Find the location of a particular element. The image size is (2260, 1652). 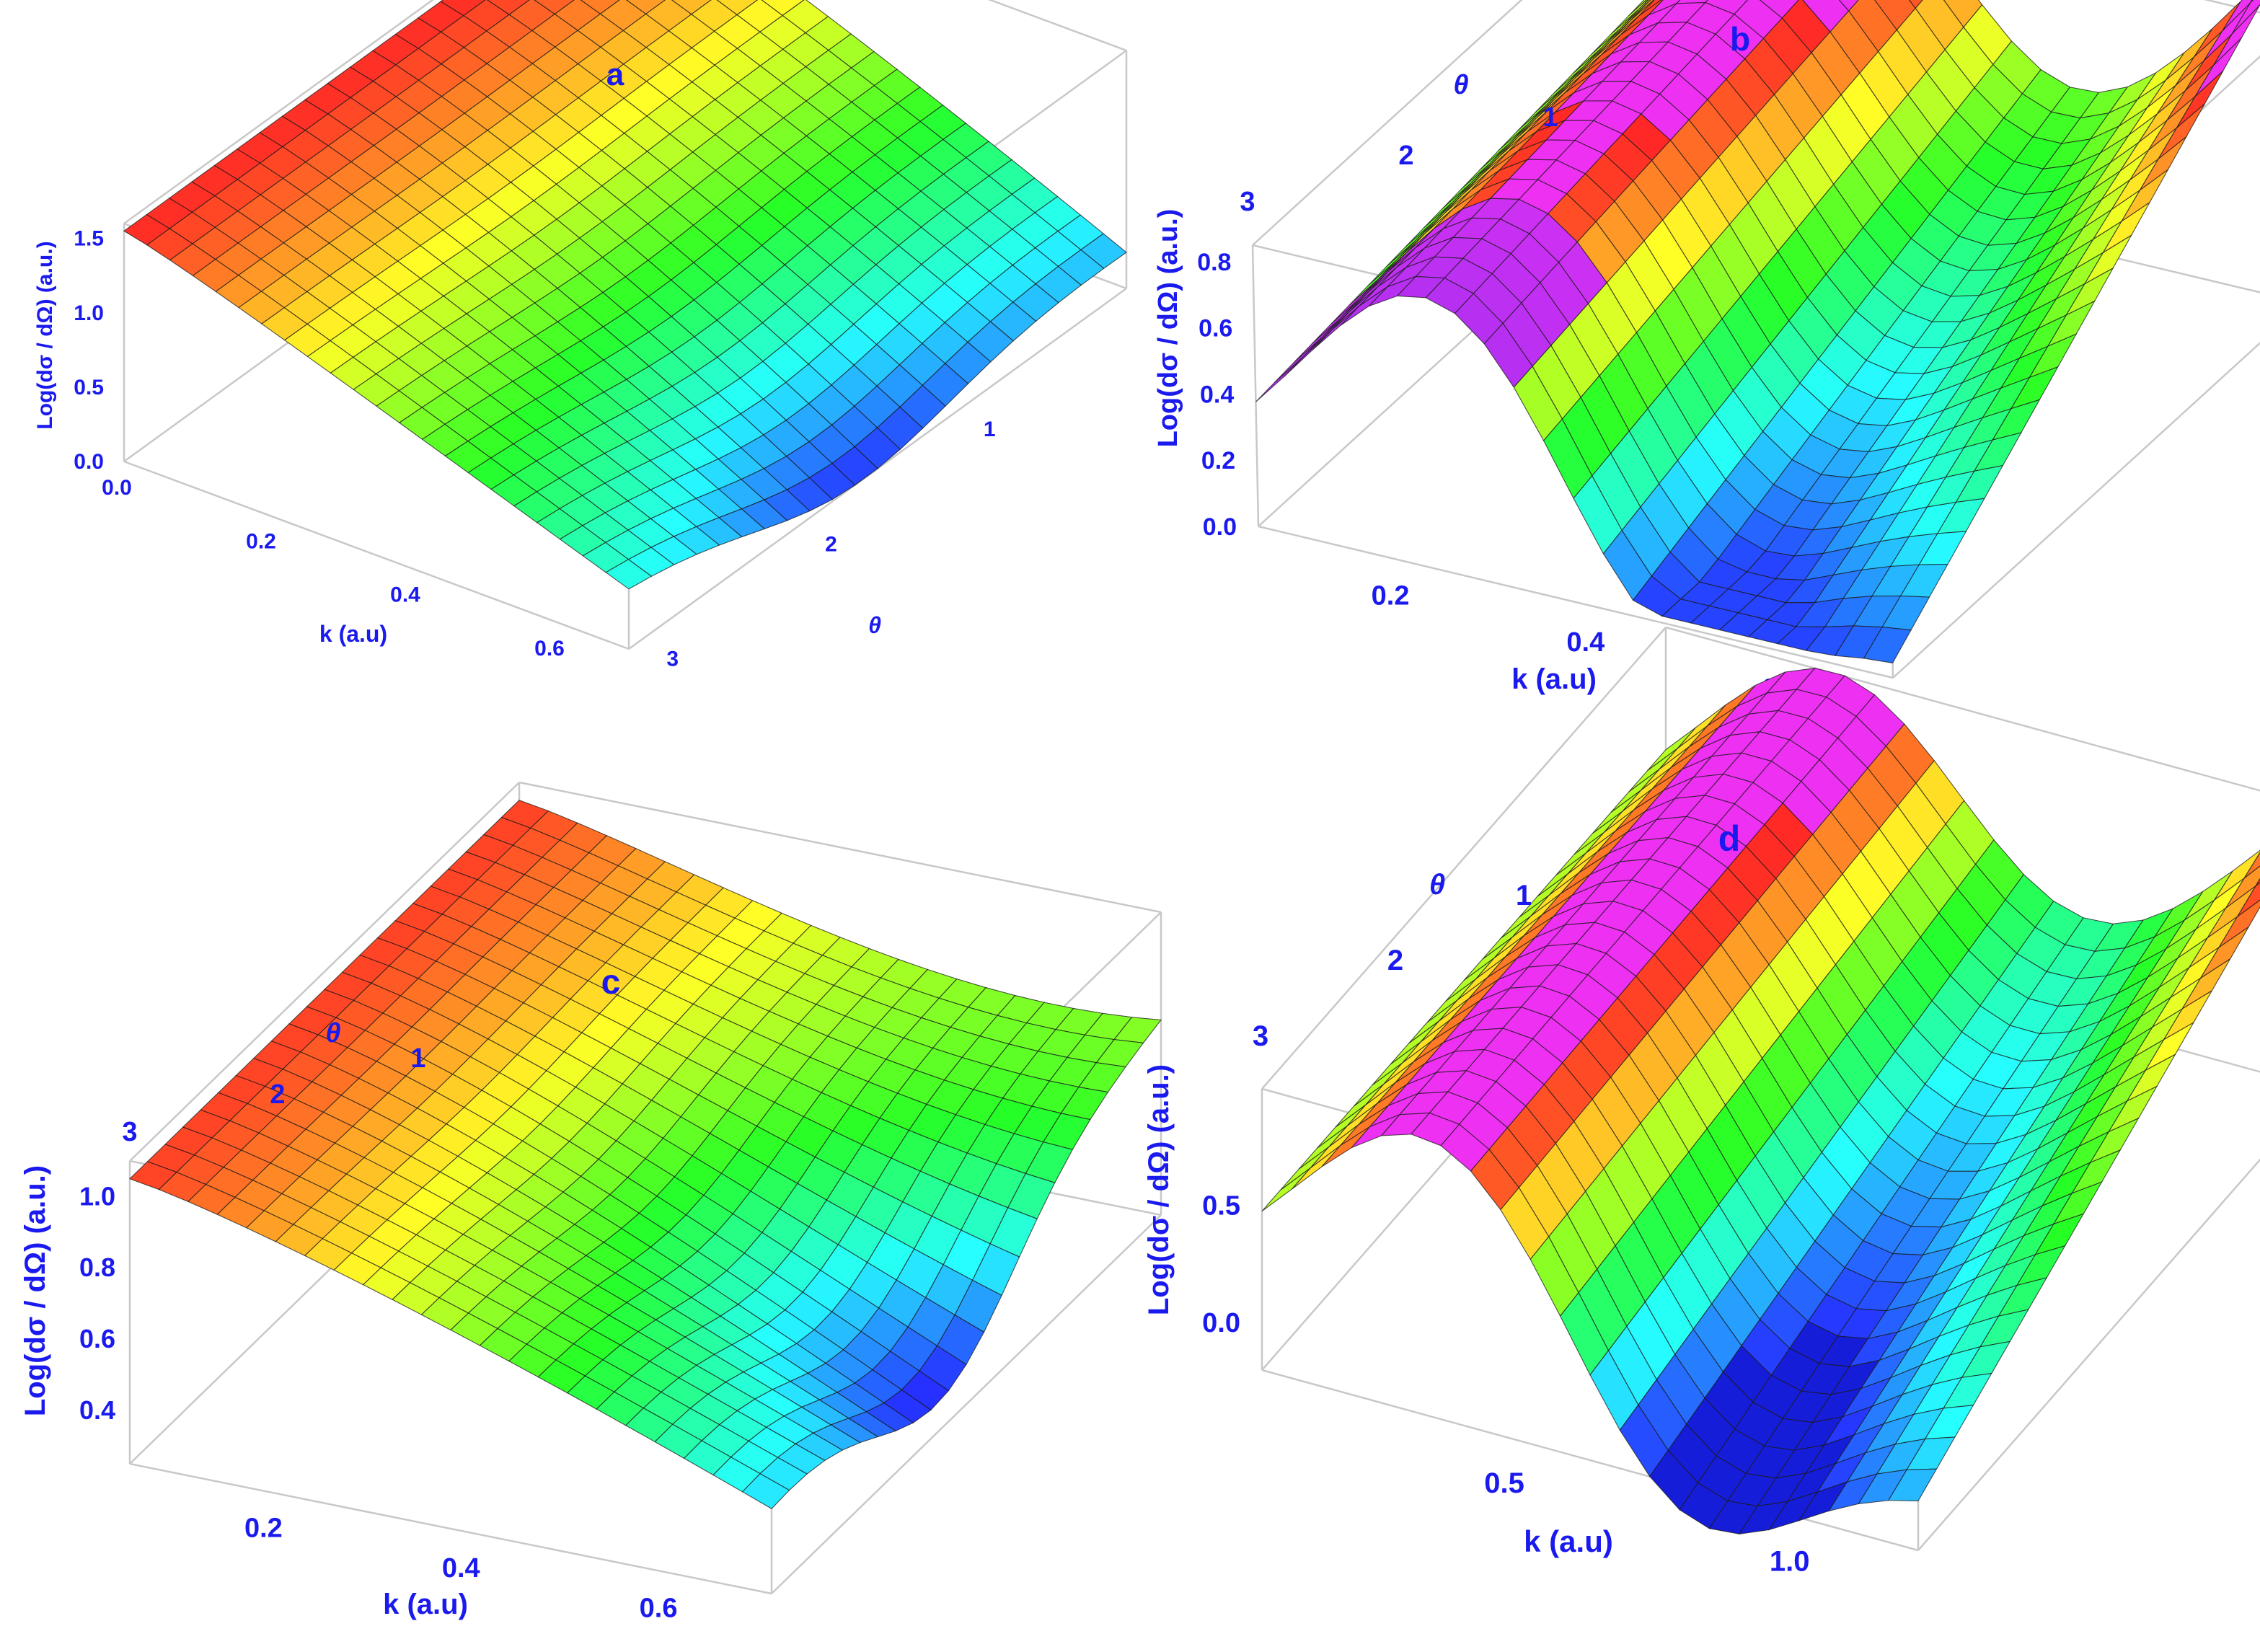

k-tick-label: 0.0 is located at coordinates (117, 488).